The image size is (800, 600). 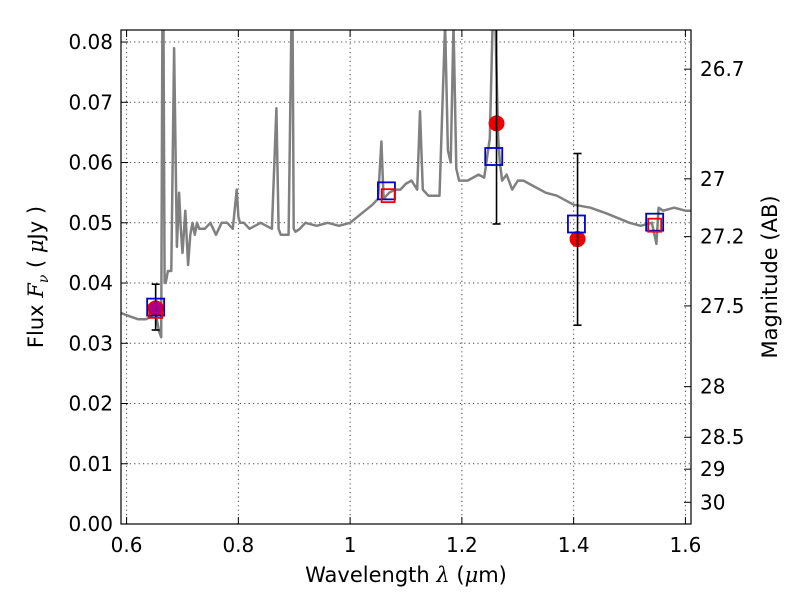 What do you see at coordinates (406, 575) in the screenshot?
I see `x-axis-title: Wavelength λ (μm)` at bounding box center [406, 575].